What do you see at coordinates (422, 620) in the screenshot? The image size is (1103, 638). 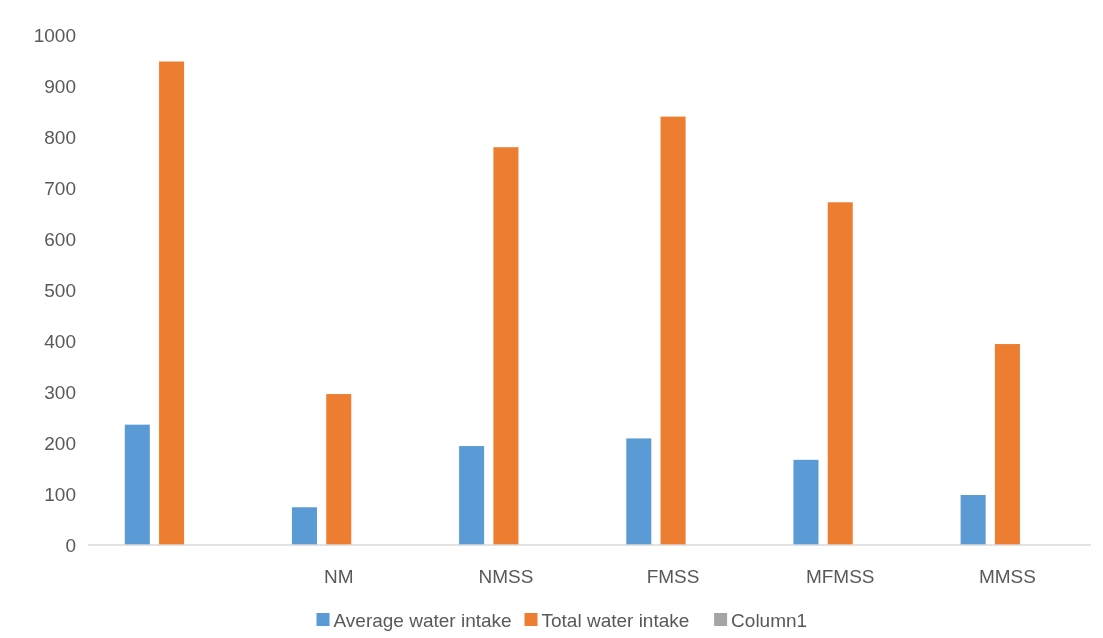 I see `legend-label: Average water intake` at bounding box center [422, 620].